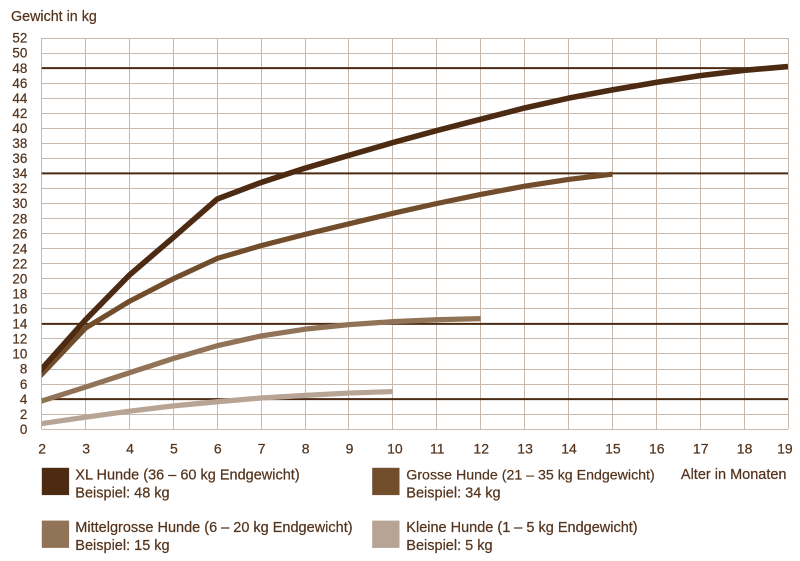 Image resolution: width=800 pixels, height=561 pixels. I want to click on svg-text: 40, so click(19, 128).